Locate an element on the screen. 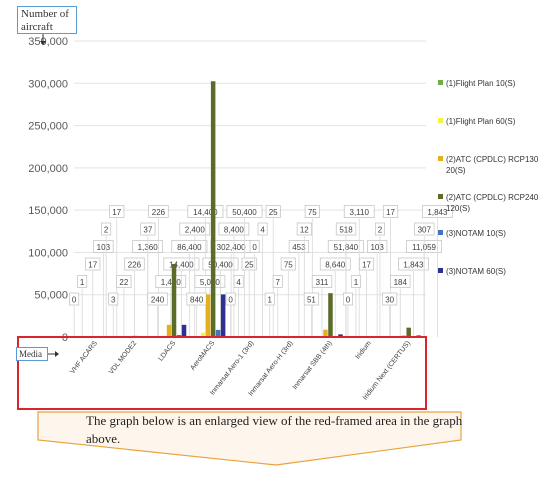 This screenshot has height=495, width=550. down-arrow-shape is located at coordinates (249, 438).